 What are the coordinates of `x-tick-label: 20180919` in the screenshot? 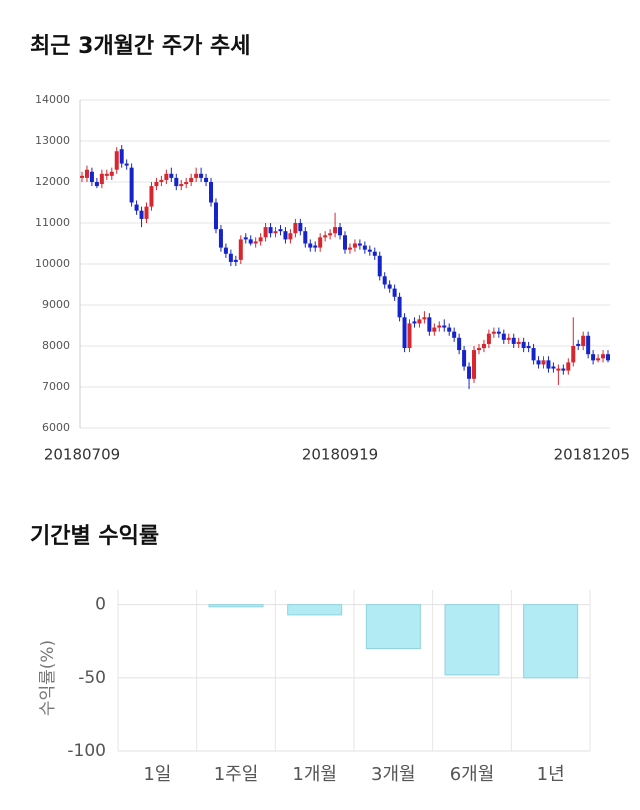 It's located at (340, 455).